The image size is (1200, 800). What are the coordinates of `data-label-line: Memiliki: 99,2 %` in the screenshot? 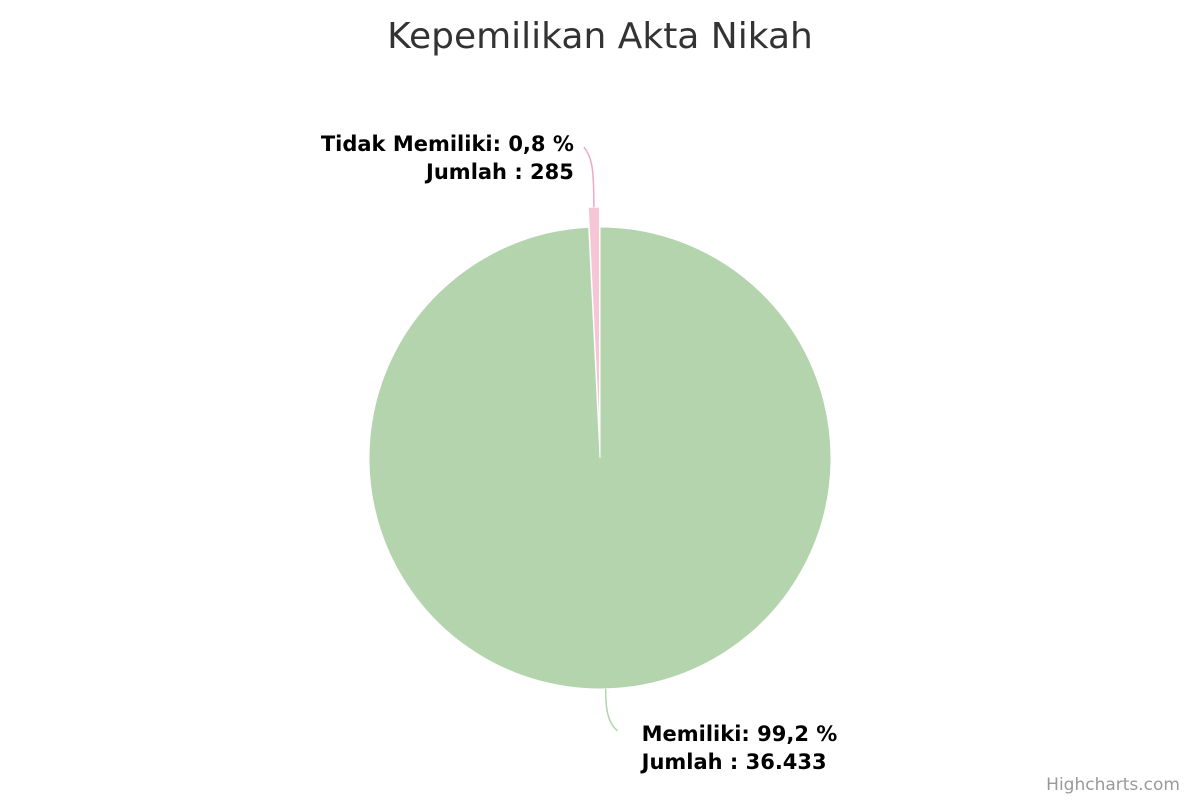 It's located at (740, 734).